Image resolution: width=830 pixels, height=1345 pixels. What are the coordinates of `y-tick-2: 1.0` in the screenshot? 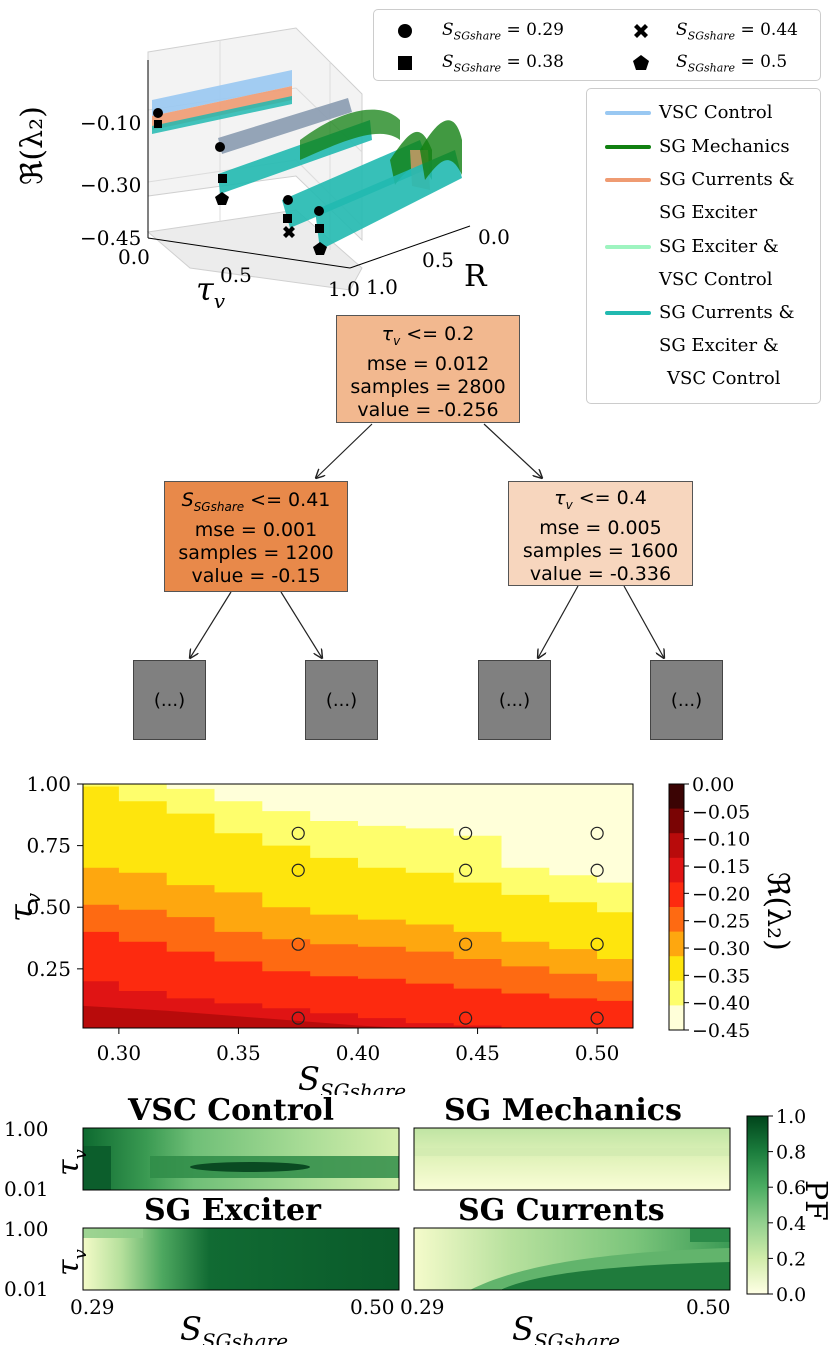 It's located at (382, 287).